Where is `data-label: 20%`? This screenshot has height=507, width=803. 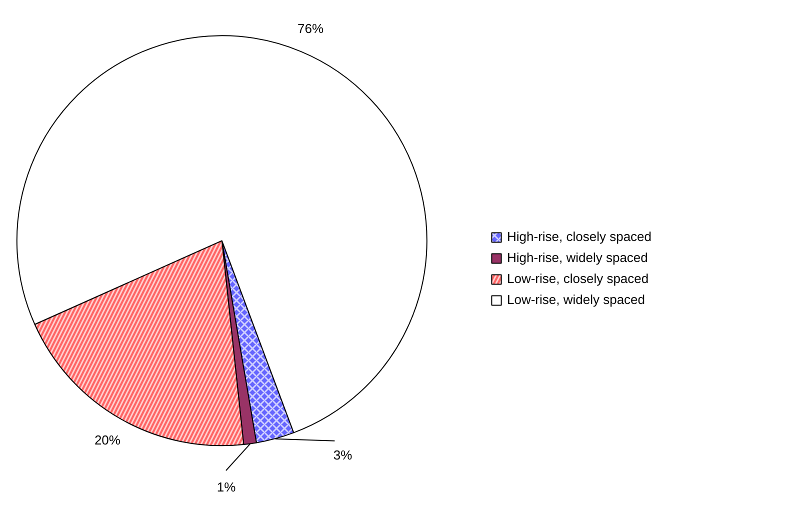 data-label: 20% is located at coordinates (107, 440).